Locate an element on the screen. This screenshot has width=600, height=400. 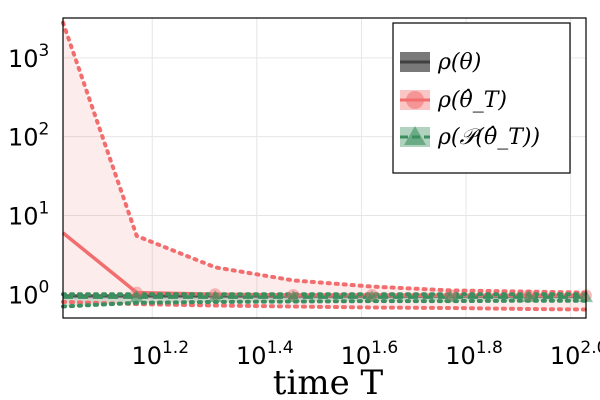
legend-label: ρ(θ̂_T) is located at coordinates (472, 100).